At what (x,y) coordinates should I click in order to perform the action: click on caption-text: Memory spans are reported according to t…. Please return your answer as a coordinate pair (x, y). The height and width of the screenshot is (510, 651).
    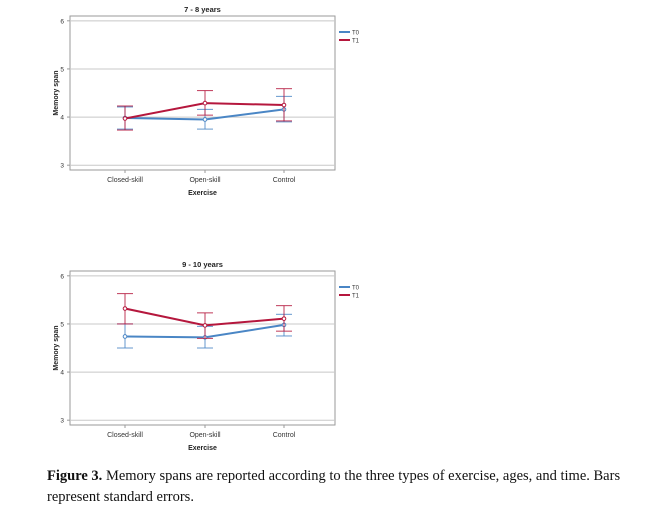
    Looking at the image, I should click on (334, 486).